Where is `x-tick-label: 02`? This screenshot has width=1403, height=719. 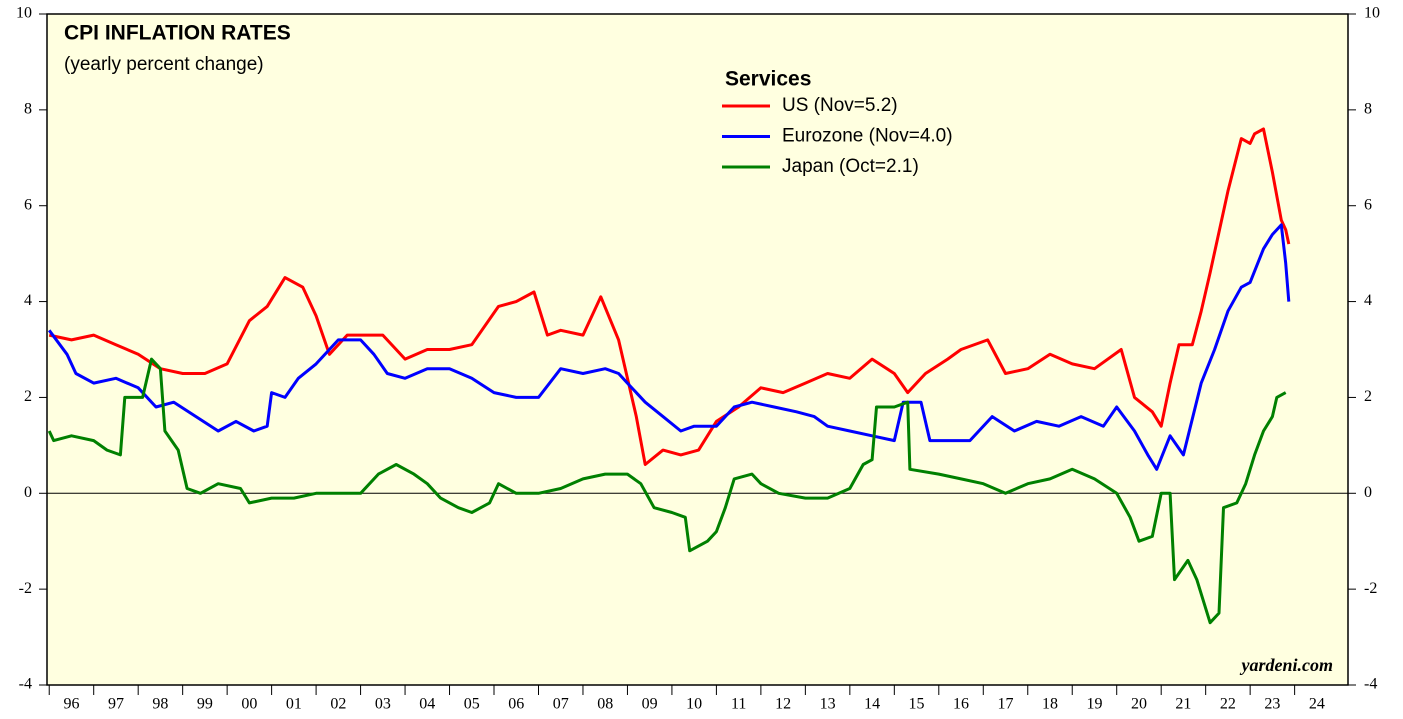 x-tick-label: 02 is located at coordinates (338, 704).